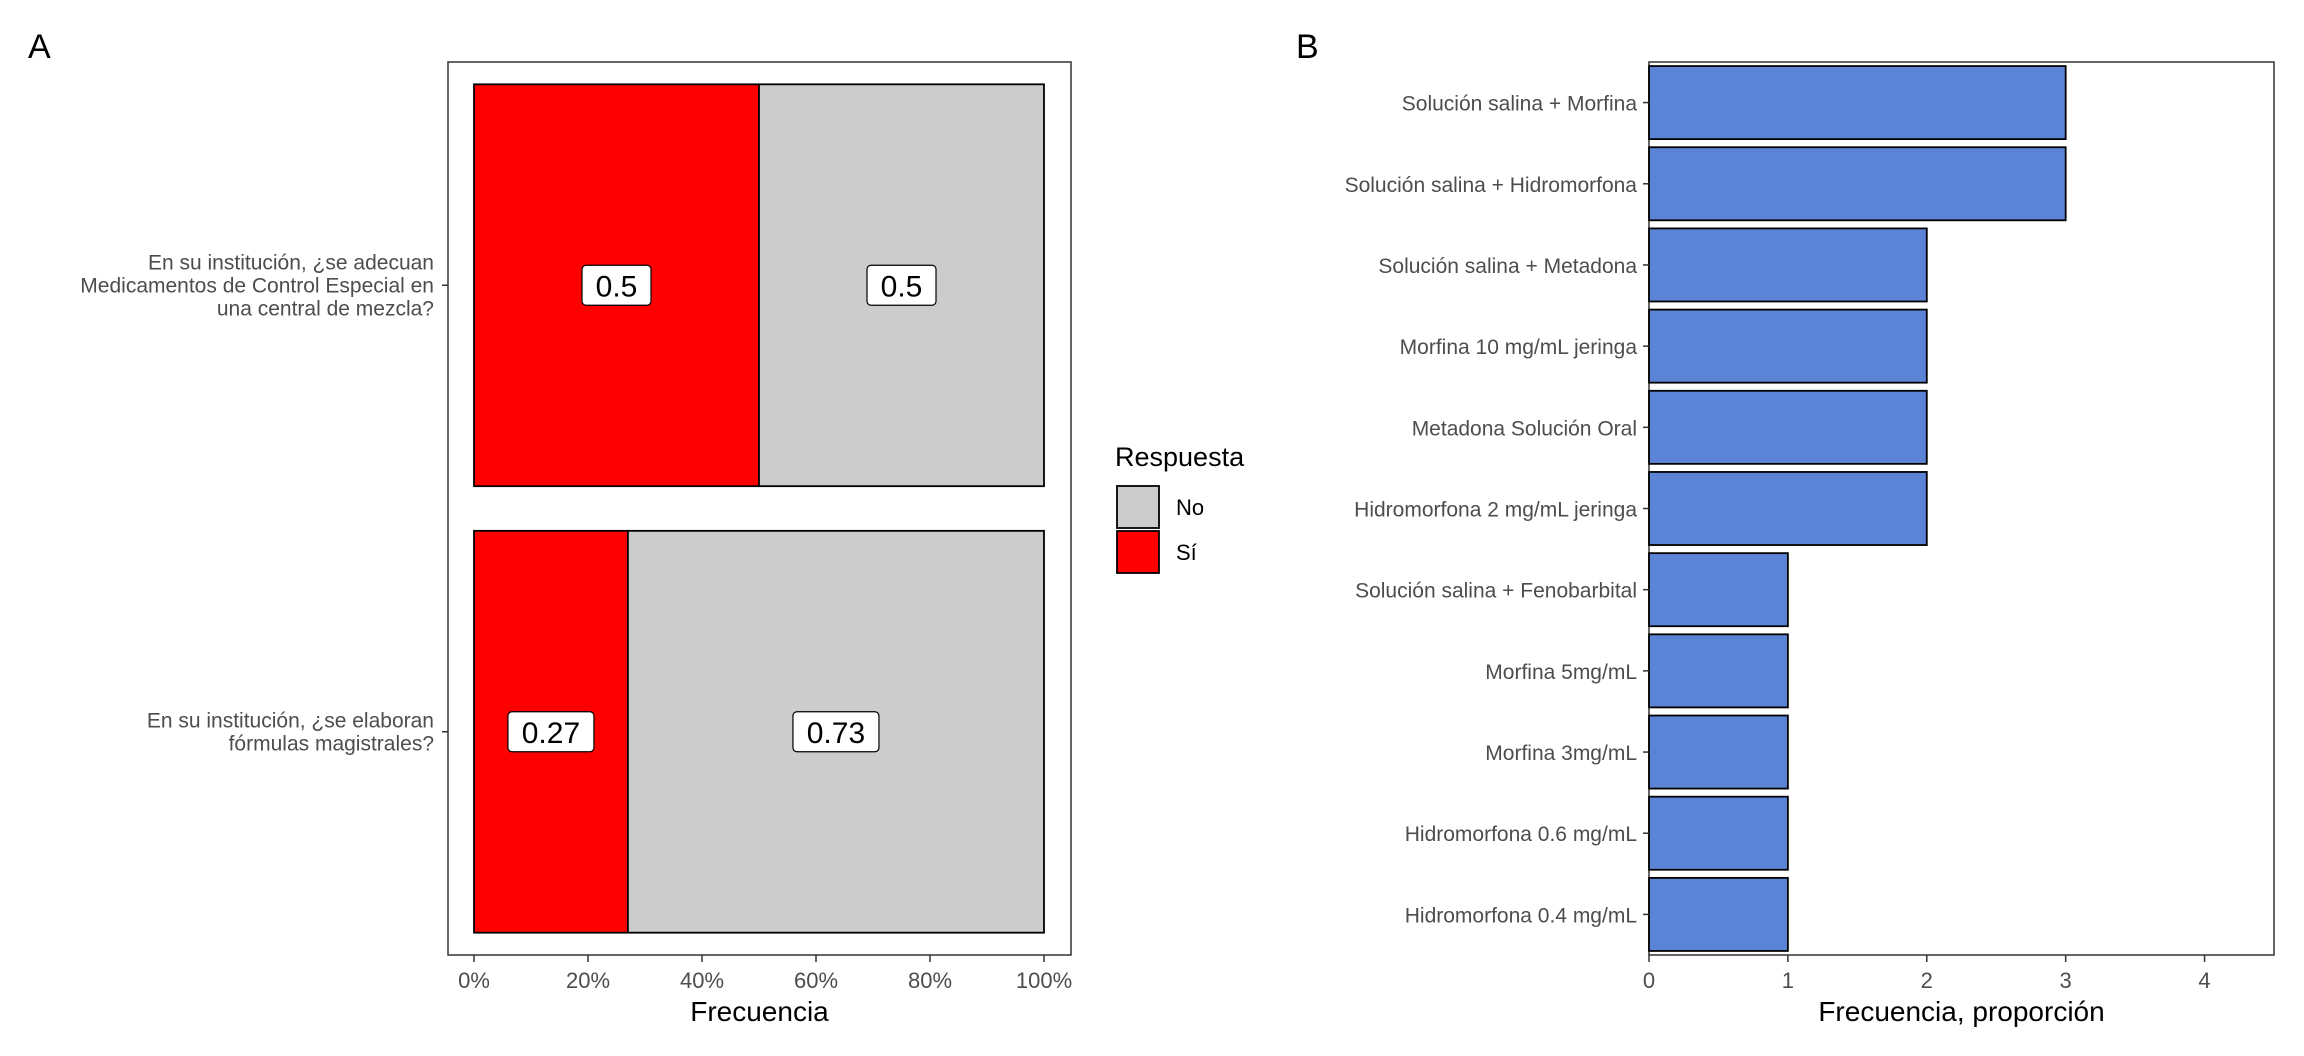 Image resolution: width=2304 pixels, height=1056 pixels. I want to click on y-tick-label: Solución salina + Hidromorfona, so click(1491, 185).